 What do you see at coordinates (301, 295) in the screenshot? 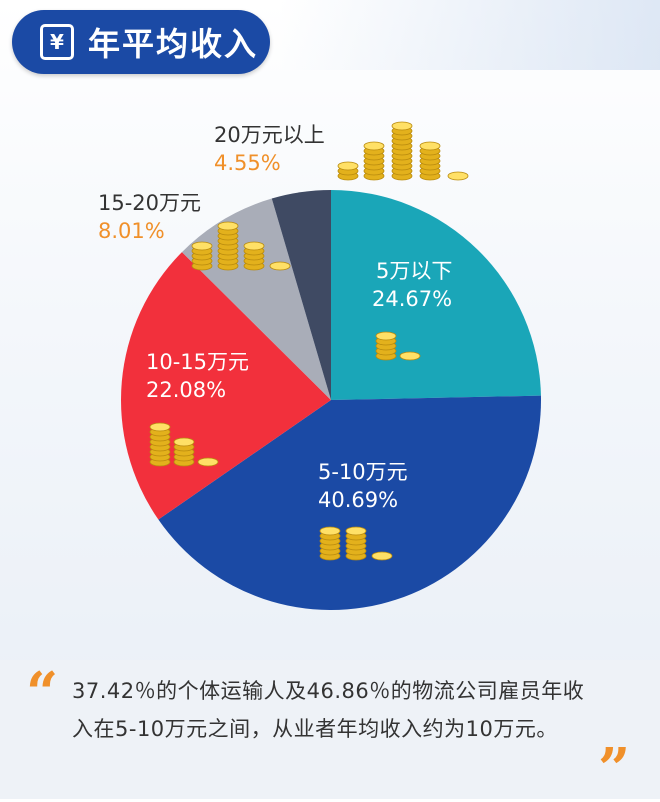
I see `slice-over-20w` at bounding box center [301, 295].